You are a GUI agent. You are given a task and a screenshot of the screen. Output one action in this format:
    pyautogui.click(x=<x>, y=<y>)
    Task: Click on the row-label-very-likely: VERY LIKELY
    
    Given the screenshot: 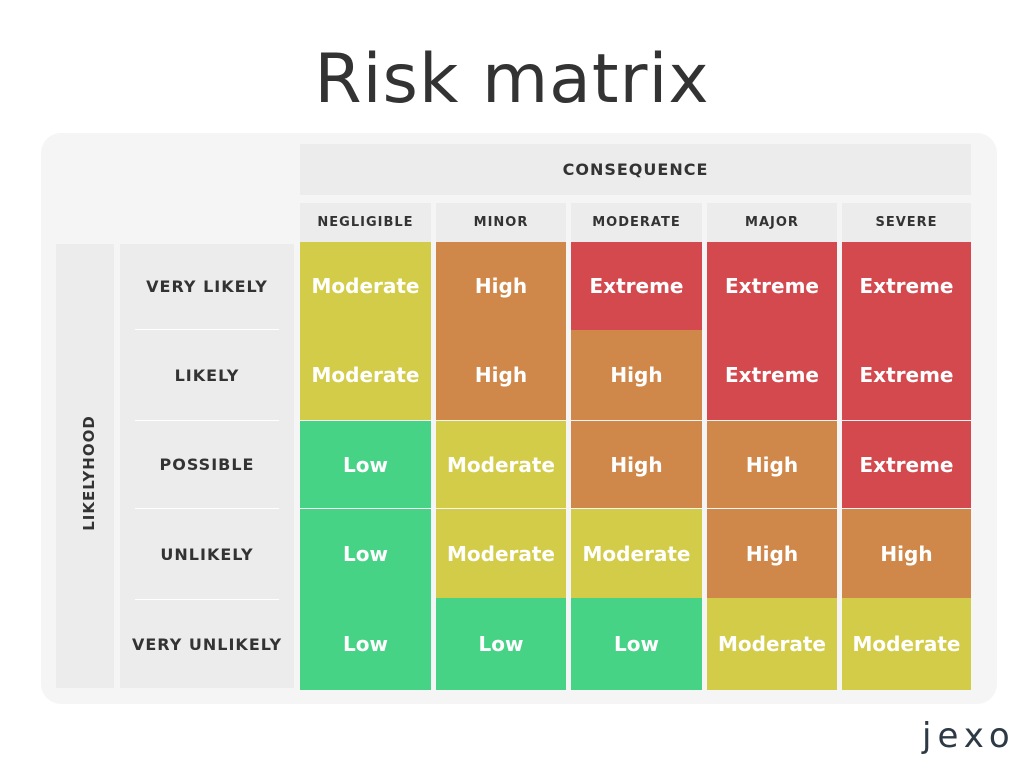 What is the action you would take?
    pyautogui.click(x=207, y=286)
    